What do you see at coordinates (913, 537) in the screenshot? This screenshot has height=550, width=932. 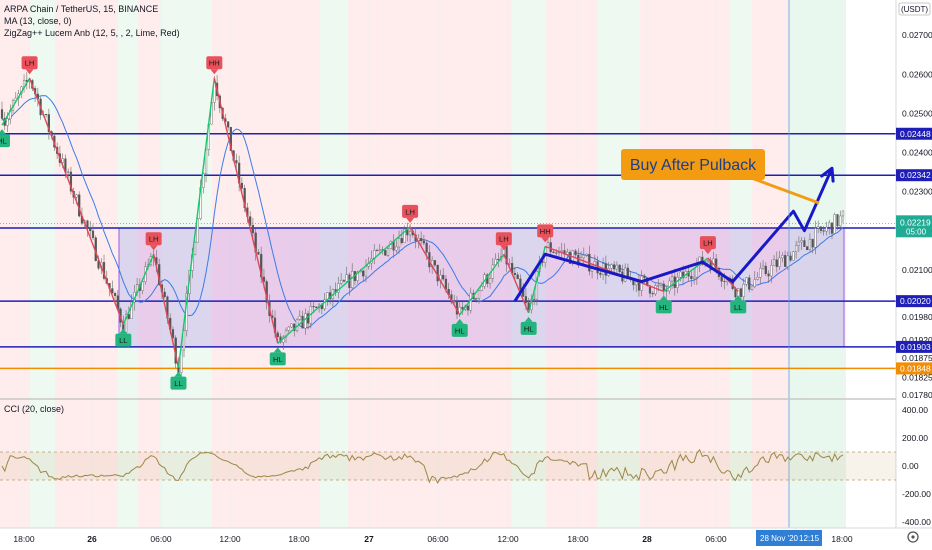 I see `settings-gear-icon` at bounding box center [913, 537].